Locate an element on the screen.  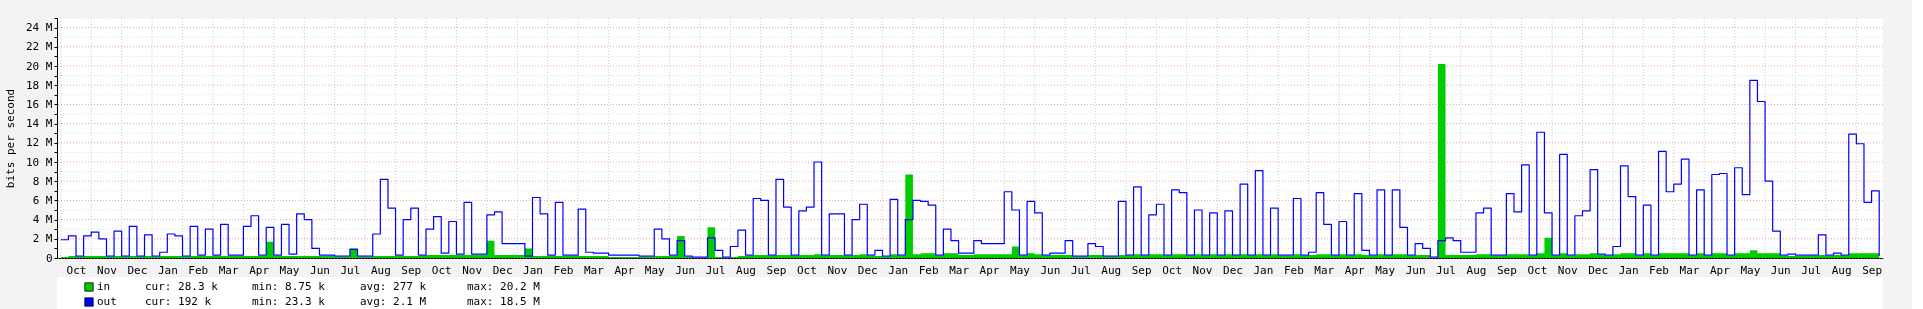
y-tick-label: 12 M is located at coordinates (39, 143).